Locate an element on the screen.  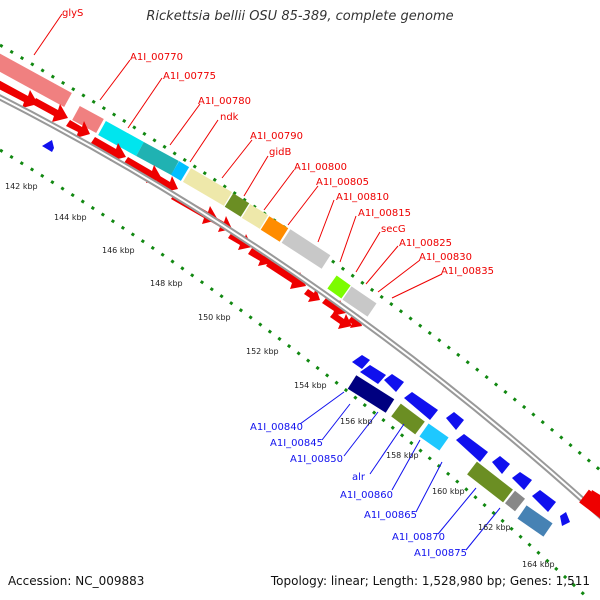
gene-label: A1I_00830 is located at coordinates (445, 257).